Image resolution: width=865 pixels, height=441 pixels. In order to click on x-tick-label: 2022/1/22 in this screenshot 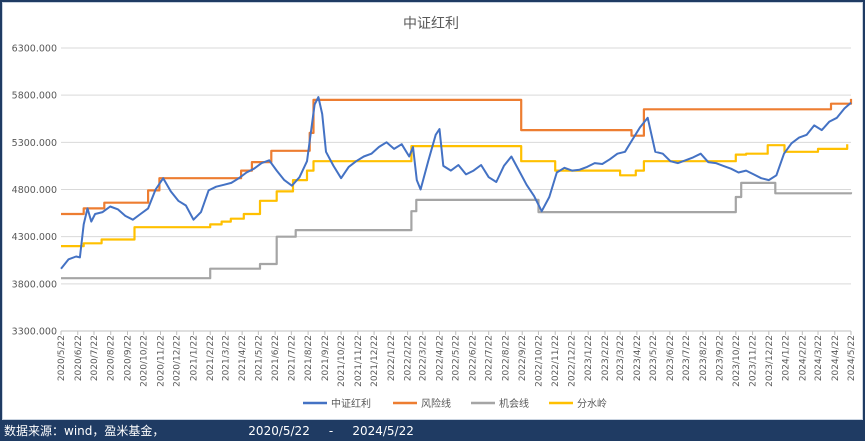, I will do `click(392, 358)`.